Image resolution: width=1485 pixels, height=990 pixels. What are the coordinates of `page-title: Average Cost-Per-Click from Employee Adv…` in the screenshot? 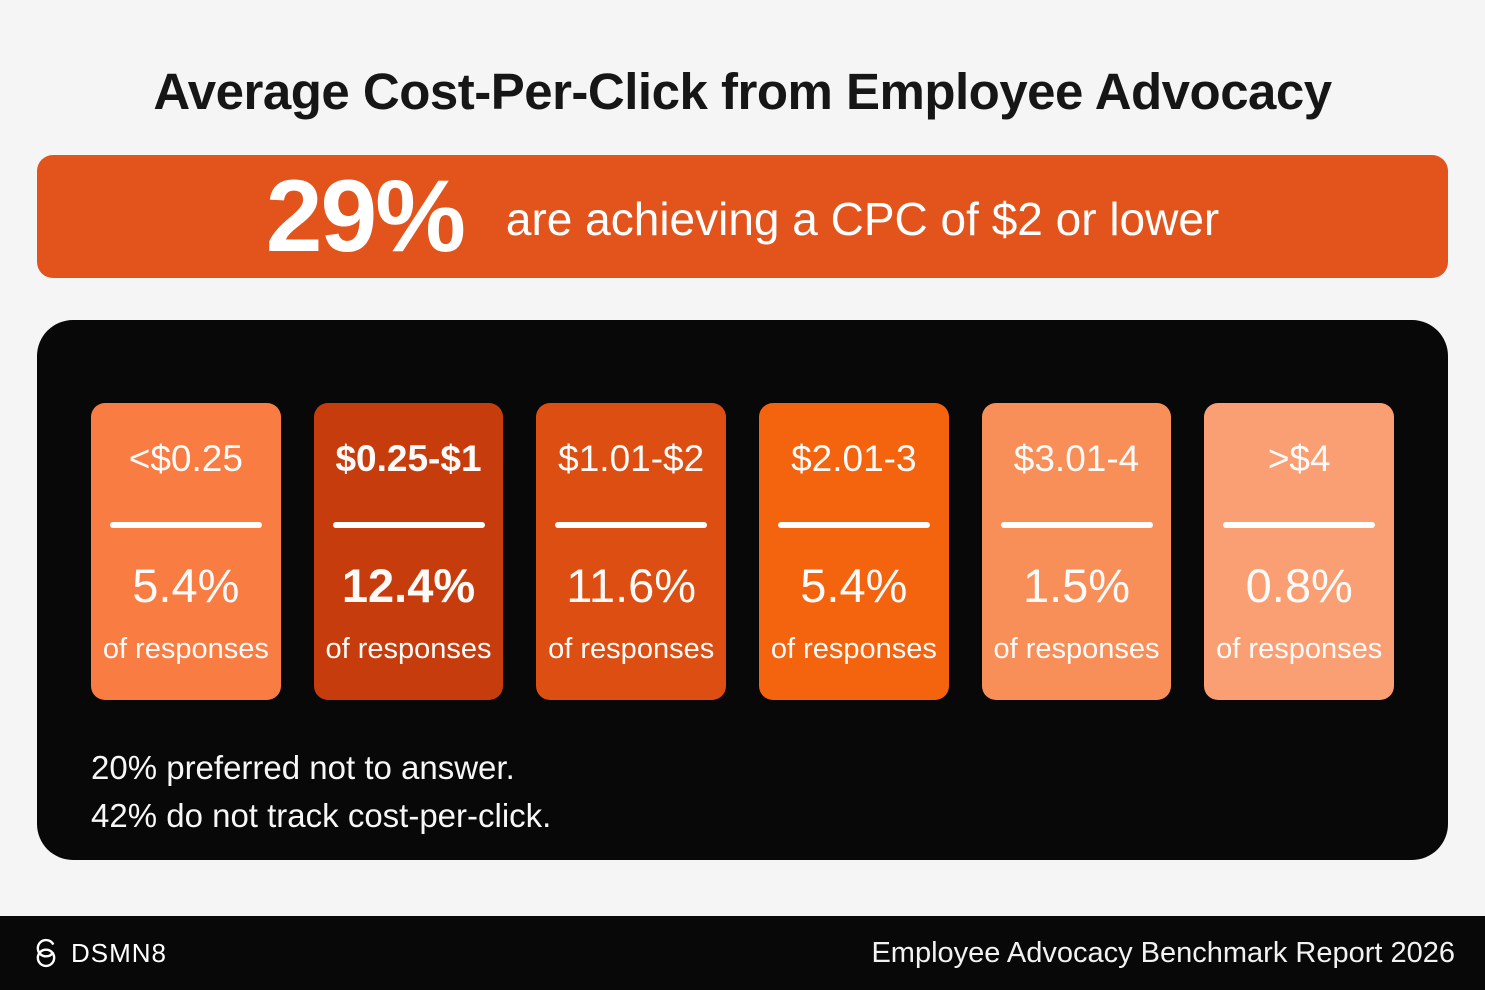 It's located at (742, 91).